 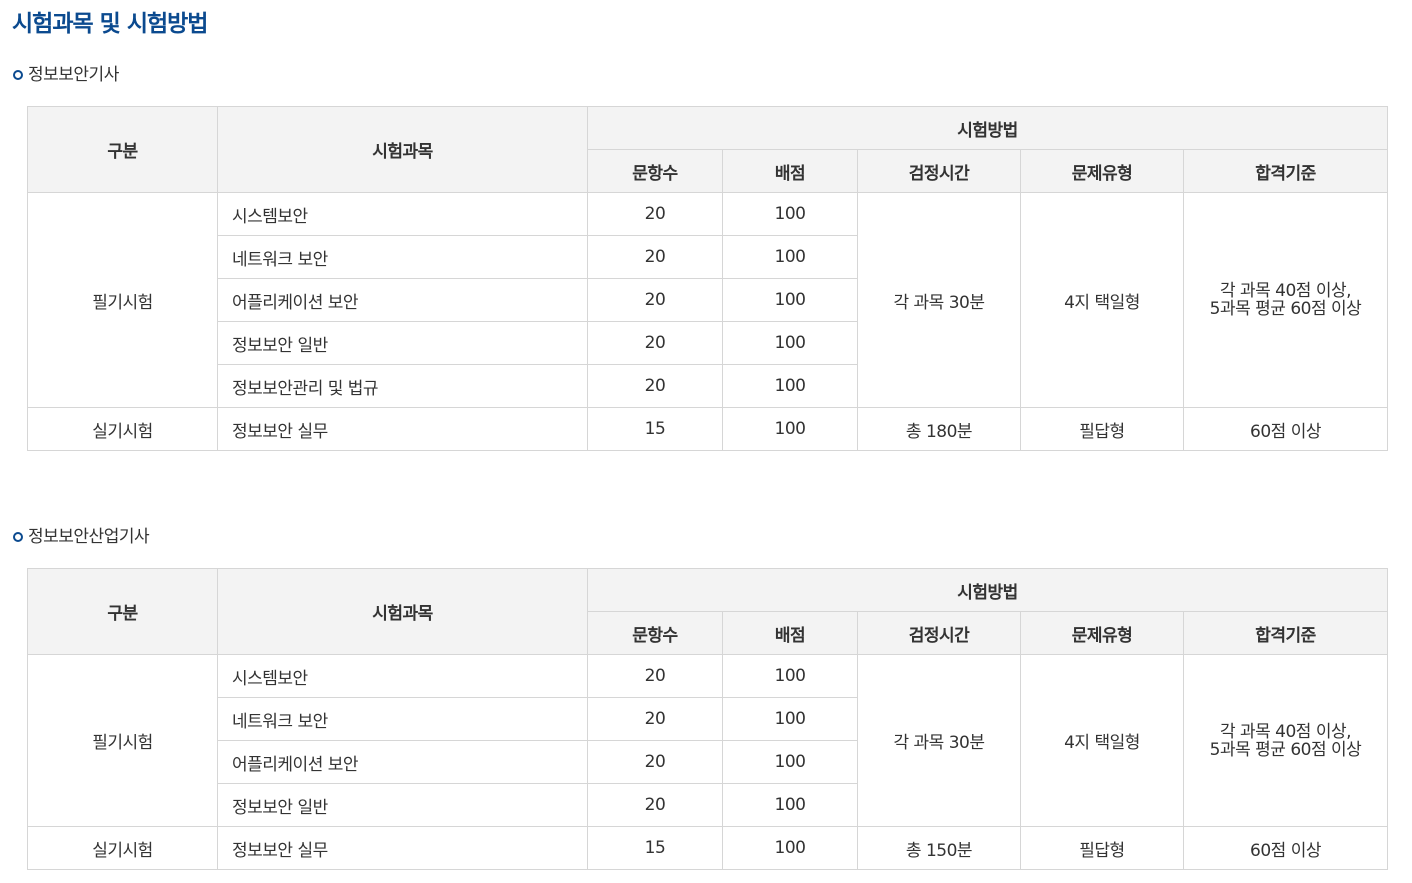 I want to click on section-title-engineer: 정보보안기사, so click(x=66, y=75).